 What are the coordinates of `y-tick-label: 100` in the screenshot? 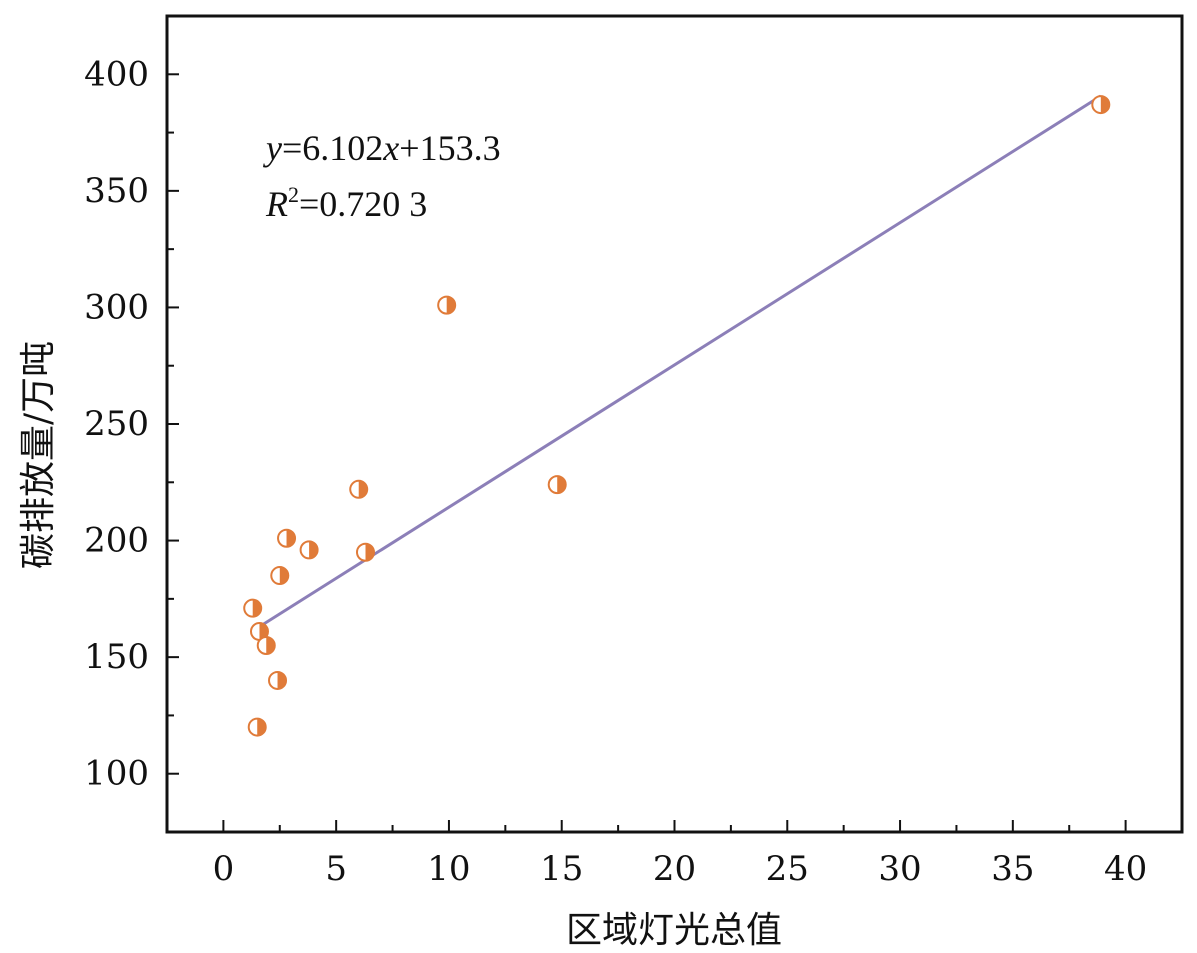 It's located at (116, 774).